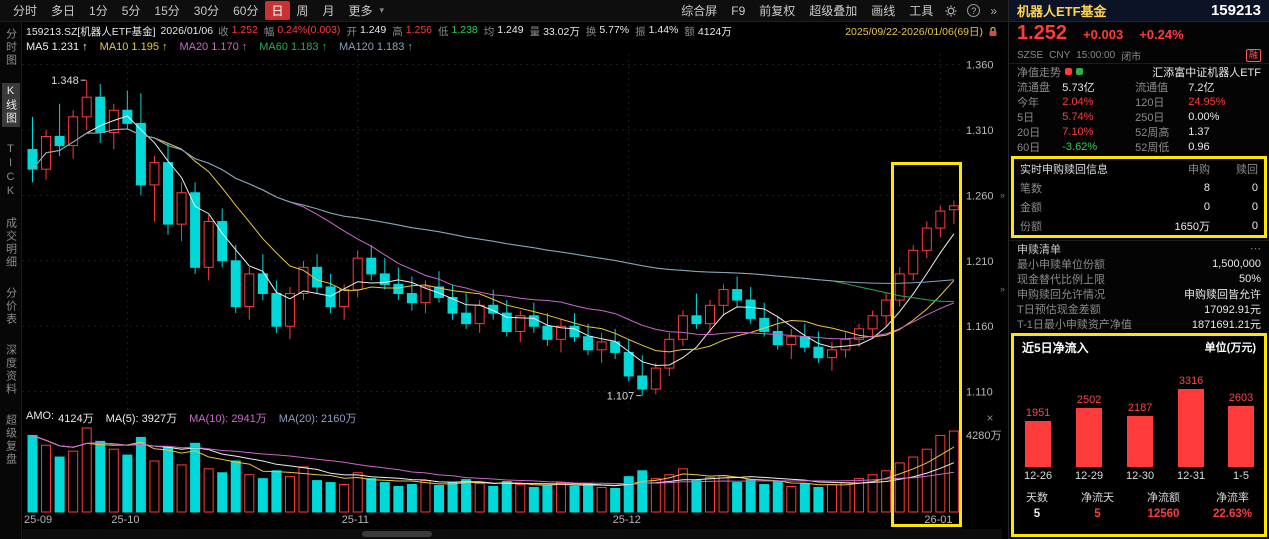  What do you see at coordinates (1152, 87) in the screenshot?
I see `stat-label-流通值: 流通值` at bounding box center [1152, 87].